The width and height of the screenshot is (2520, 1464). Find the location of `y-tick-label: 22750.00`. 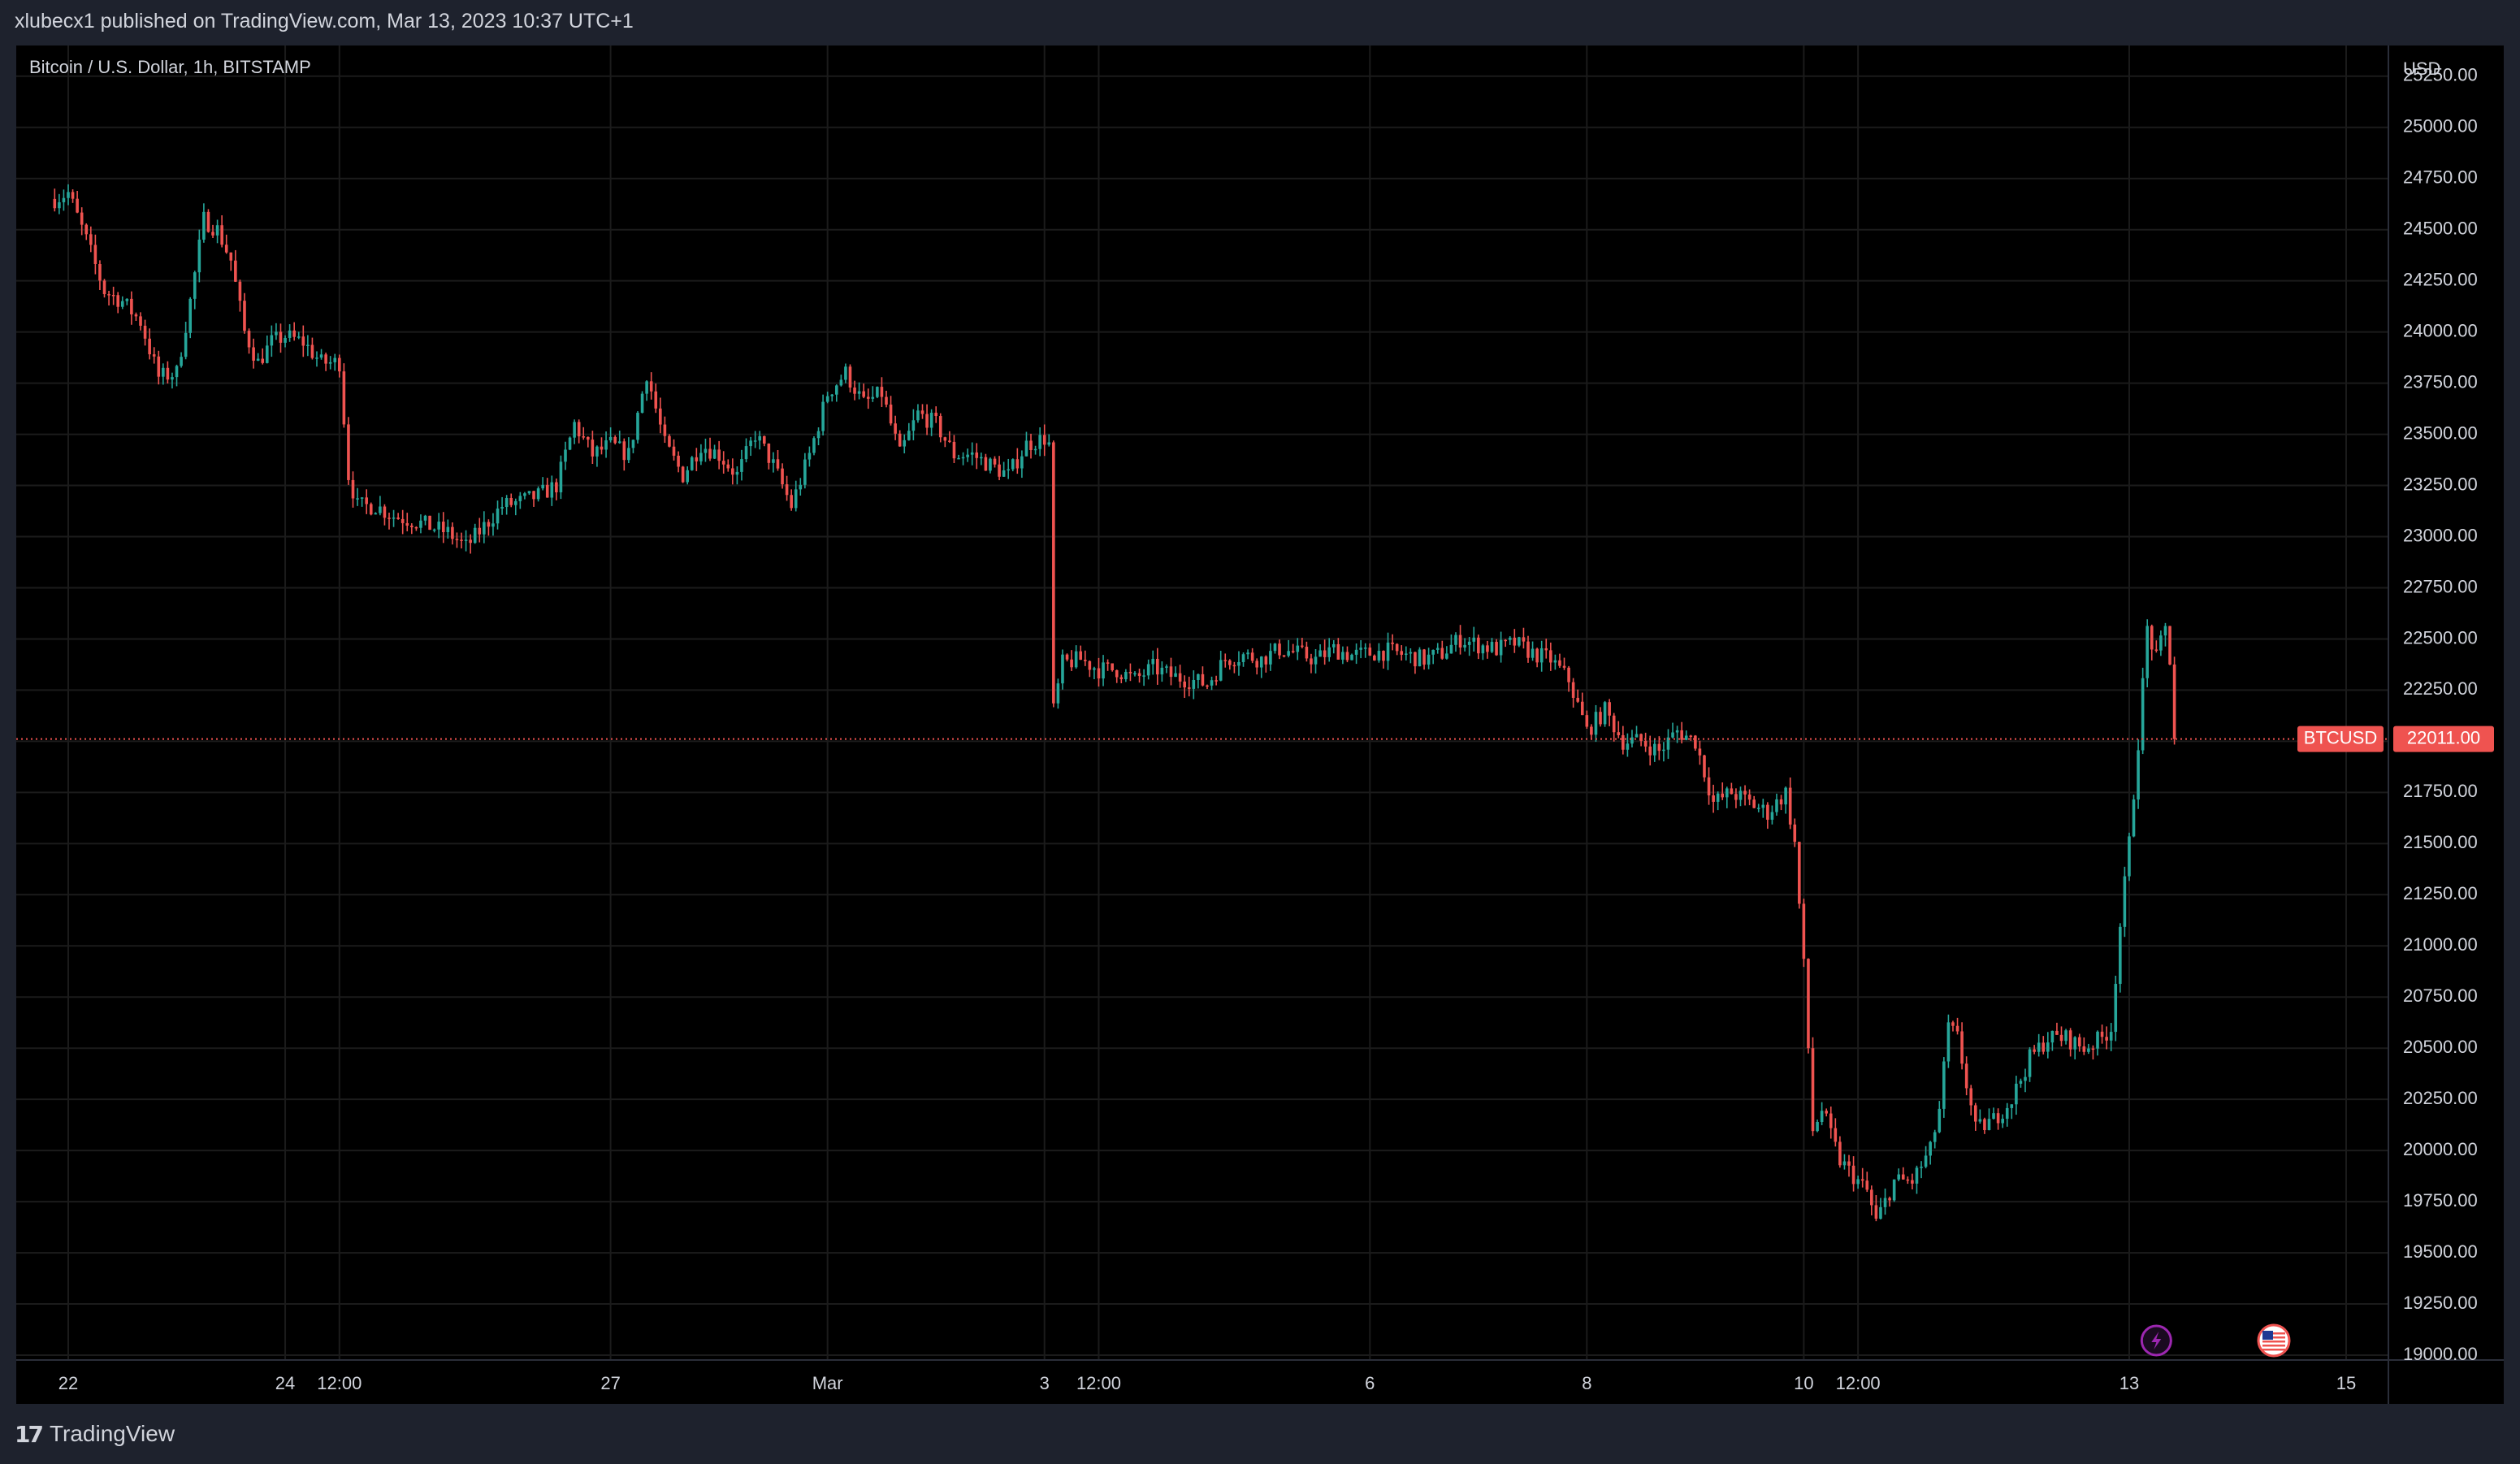

y-tick-label: 22750.00 is located at coordinates (2441, 586).